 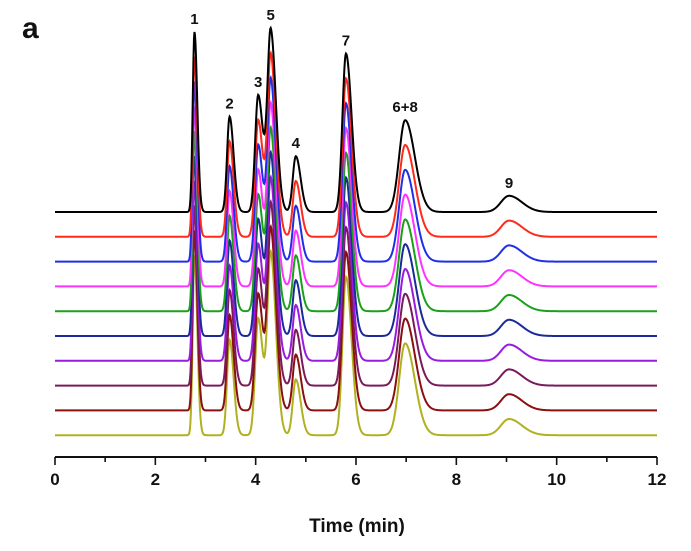 What do you see at coordinates (194, 19) in the screenshot?
I see `peak-label: 1` at bounding box center [194, 19].